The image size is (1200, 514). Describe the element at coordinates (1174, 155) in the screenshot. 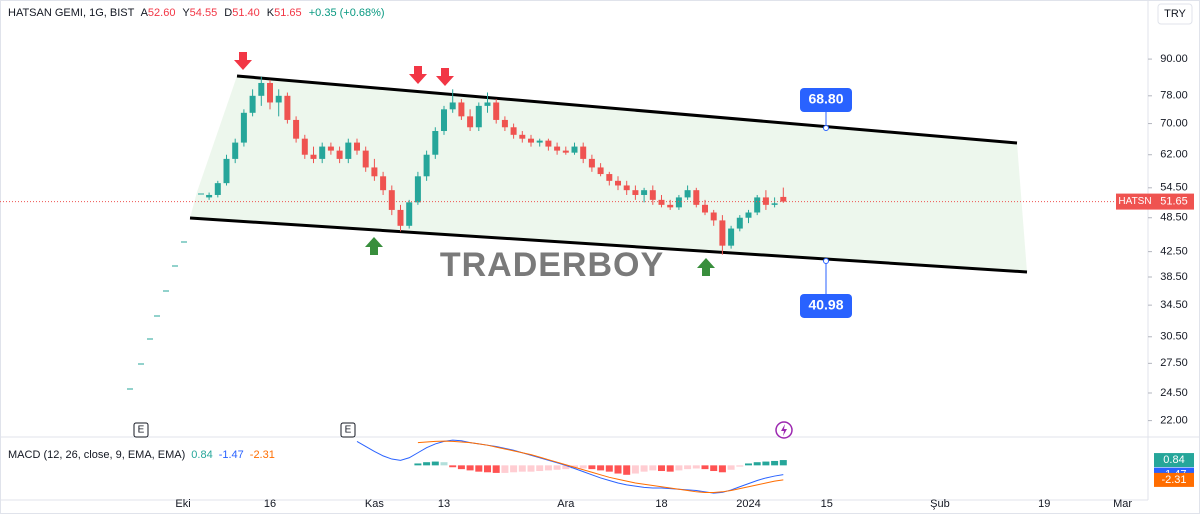

I see `y-tick-label: 62.00` at that location.